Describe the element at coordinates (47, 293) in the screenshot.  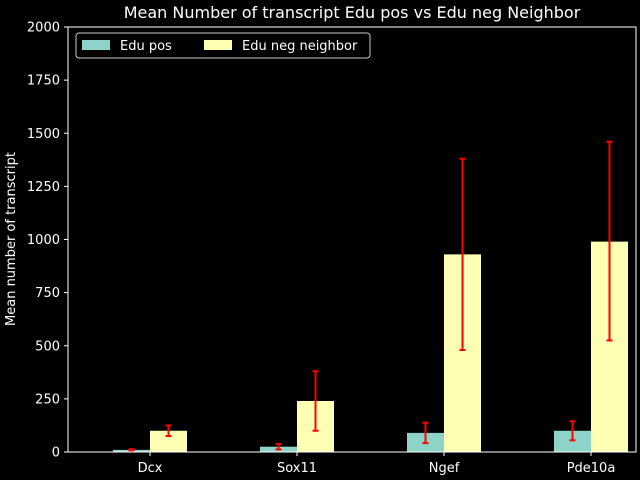
I see `y-tick-label: 750` at that location.